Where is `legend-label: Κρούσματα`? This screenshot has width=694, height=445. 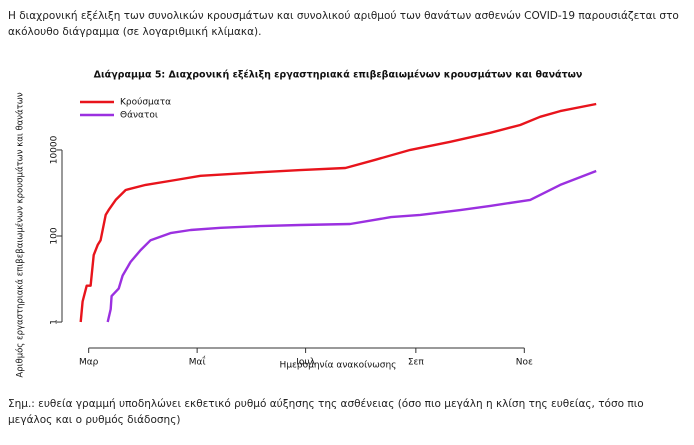 legend-label: Κρούσματα is located at coordinates (145, 102).